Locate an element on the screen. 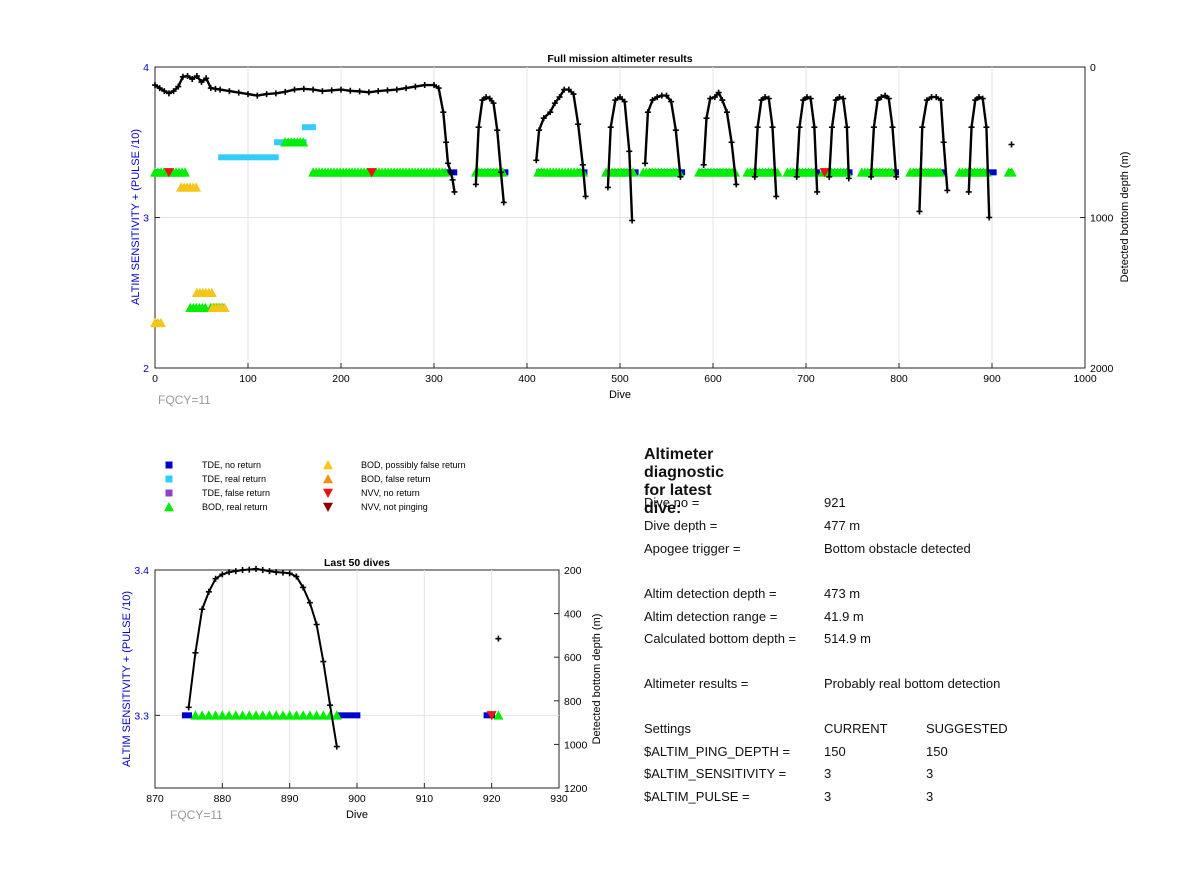 This screenshot has width=1200, height=885. diag-value-detection-range: 41.9 m is located at coordinates (844, 616).